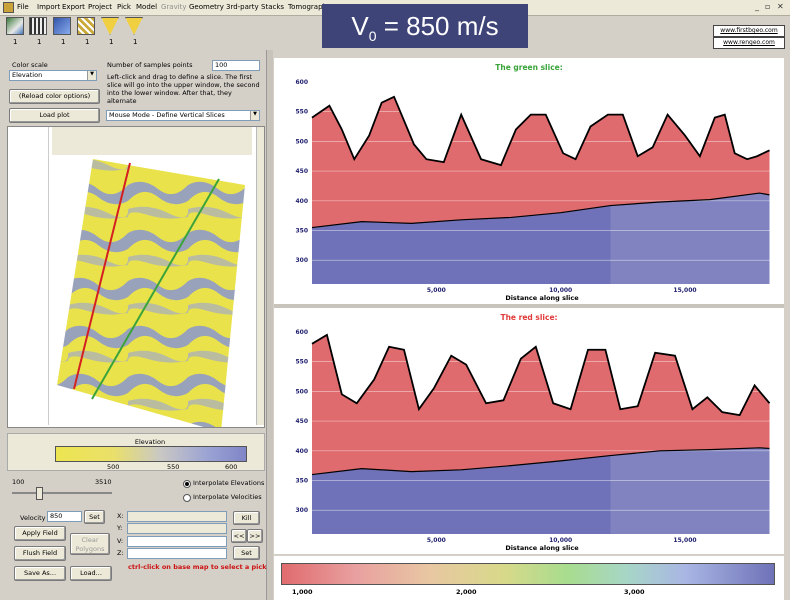 This screenshot has width=790, height=600. I want to click on velocity-label: Velocity, so click(33, 518).